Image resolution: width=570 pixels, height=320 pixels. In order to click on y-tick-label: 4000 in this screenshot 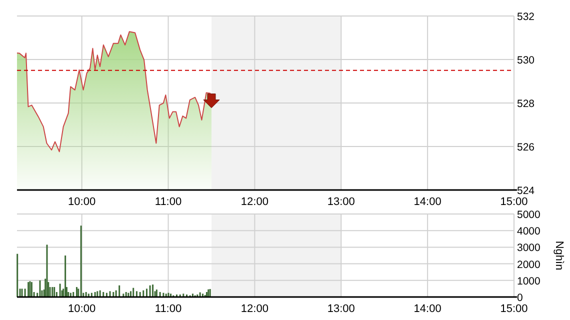, I will do `click(529, 232)`.